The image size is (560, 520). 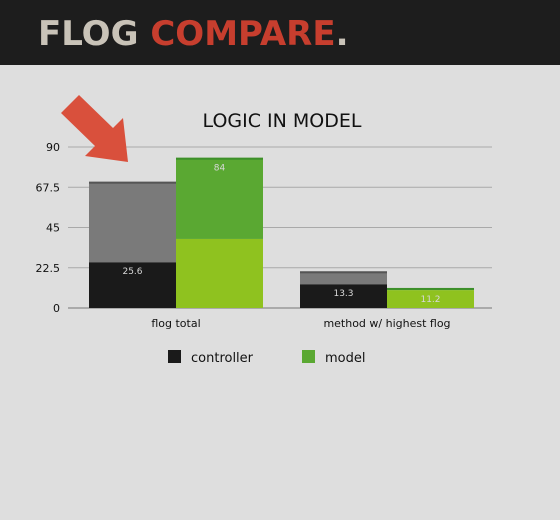 What do you see at coordinates (48, 187) in the screenshot?
I see `y-tick-label: 67.5` at bounding box center [48, 187].